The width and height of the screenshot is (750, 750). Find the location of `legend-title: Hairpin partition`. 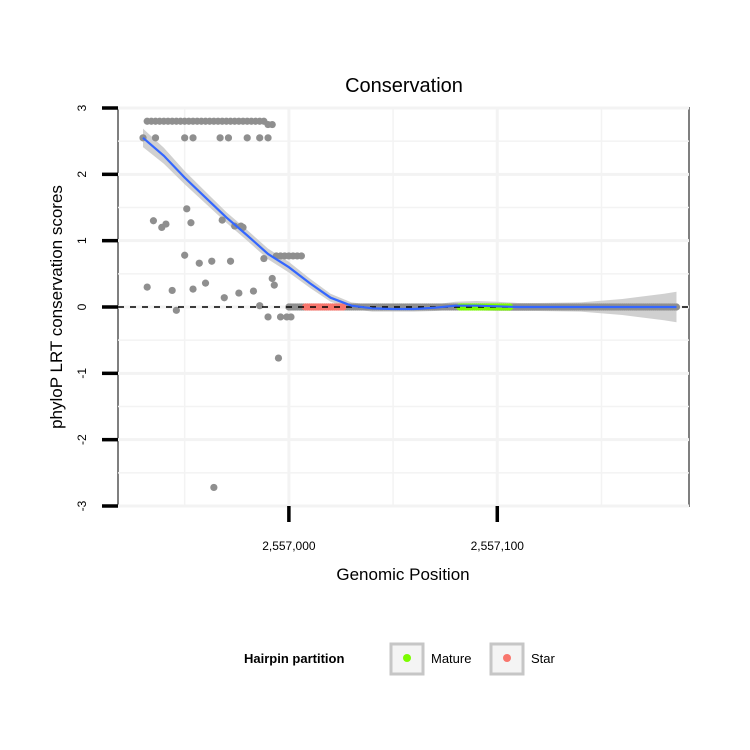

legend-title: Hairpin partition is located at coordinates (294, 658).